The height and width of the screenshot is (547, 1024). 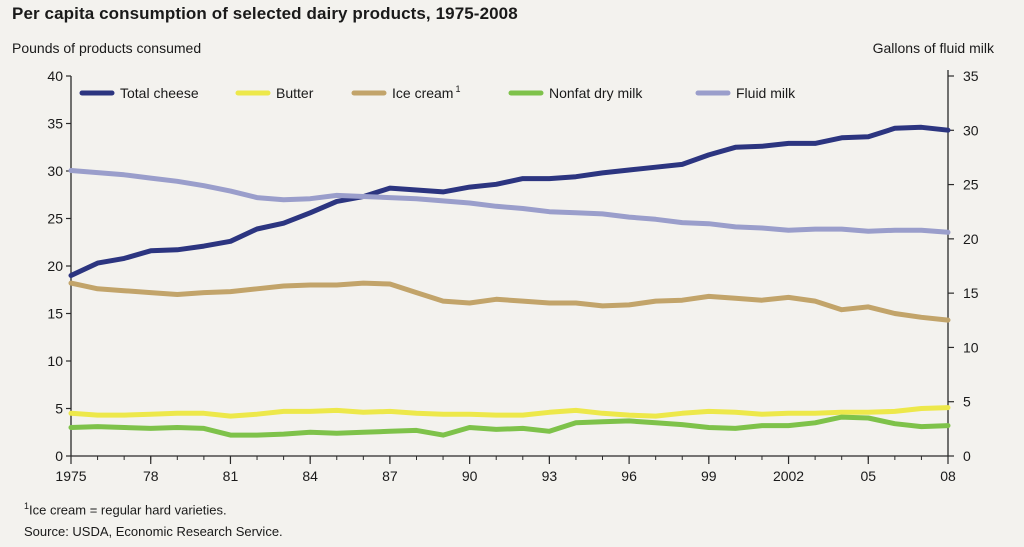 What do you see at coordinates (59, 409) in the screenshot?
I see `left-tick-label: 5` at bounding box center [59, 409].